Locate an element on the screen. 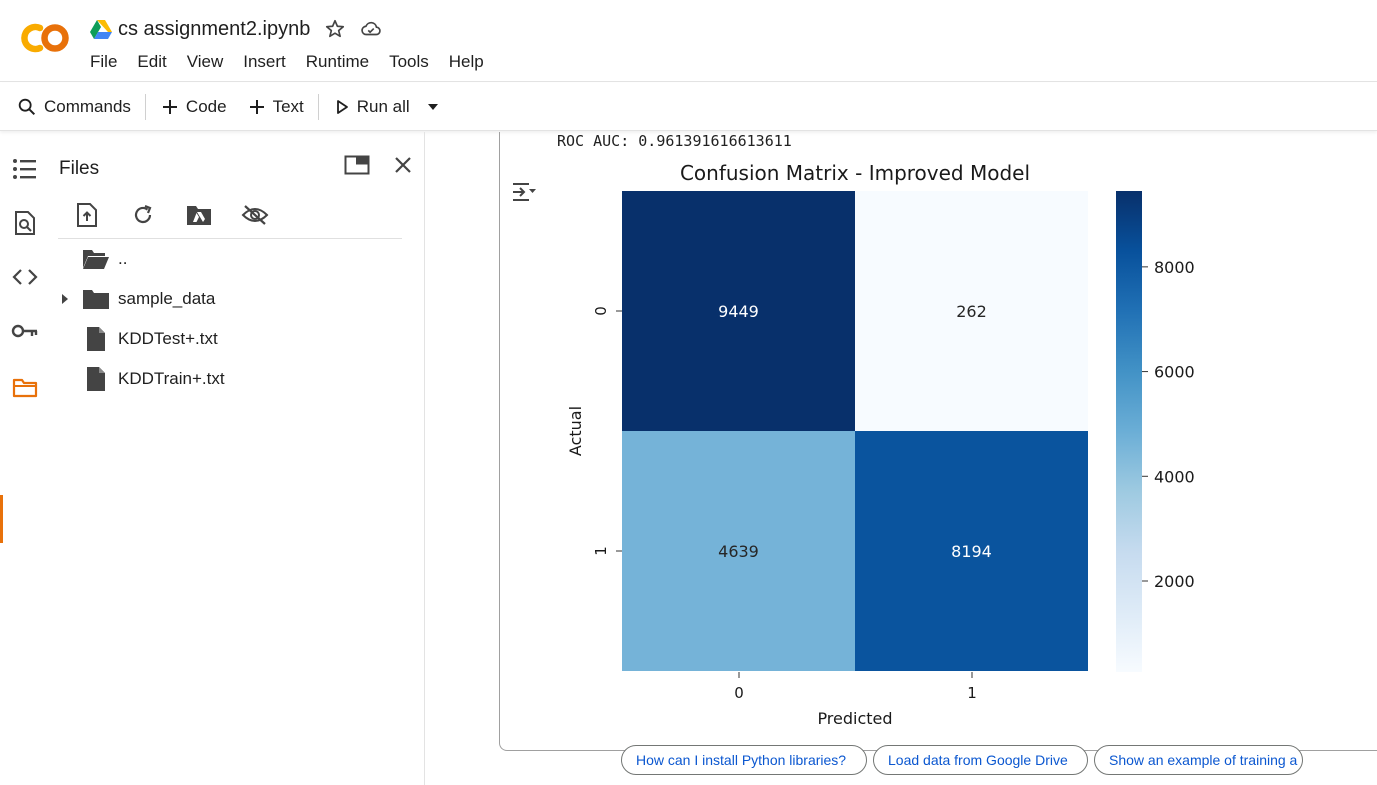 Image resolution: width=1377 pixels, height=785 pixels. menu-file: File is located at coordinates (104, 61).